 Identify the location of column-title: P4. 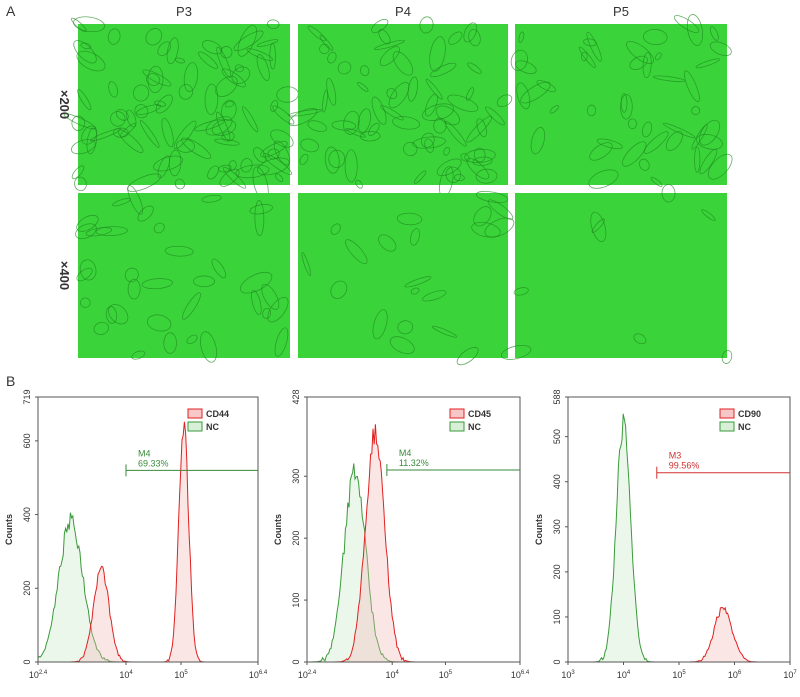
(403, 11).